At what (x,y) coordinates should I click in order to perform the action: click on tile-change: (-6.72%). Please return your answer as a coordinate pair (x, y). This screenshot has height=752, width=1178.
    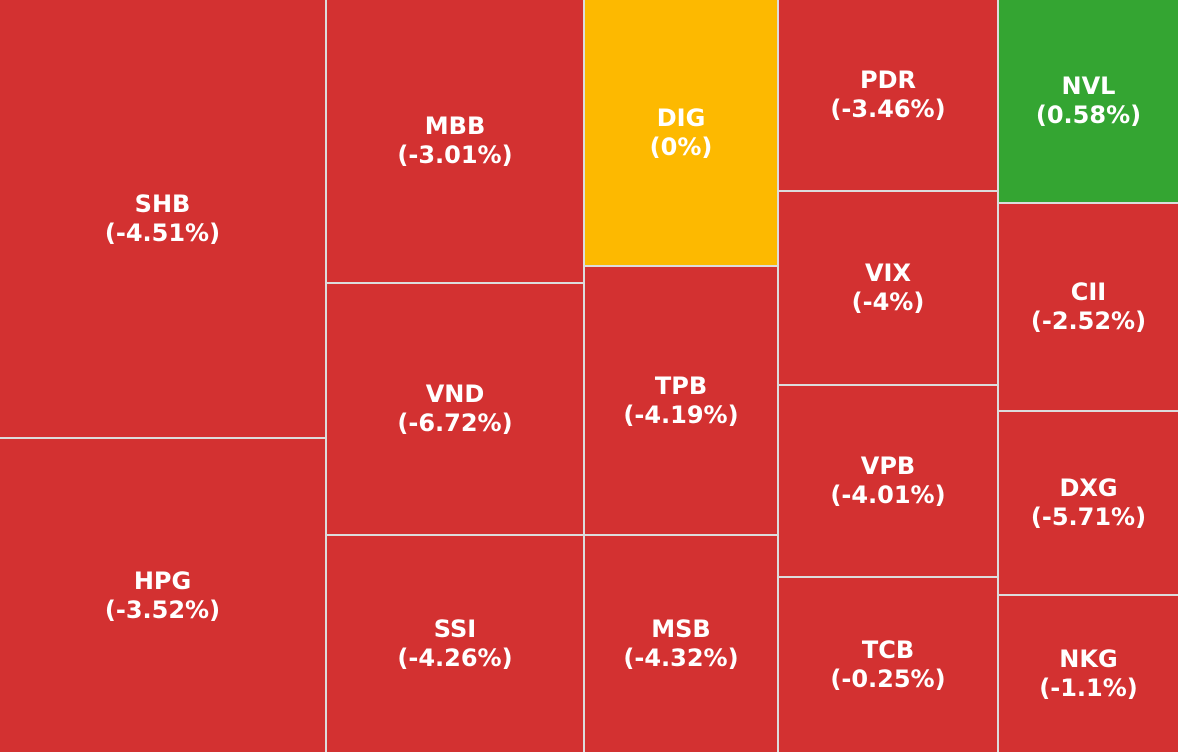
    Looking at the image, I should click on (455, 423).